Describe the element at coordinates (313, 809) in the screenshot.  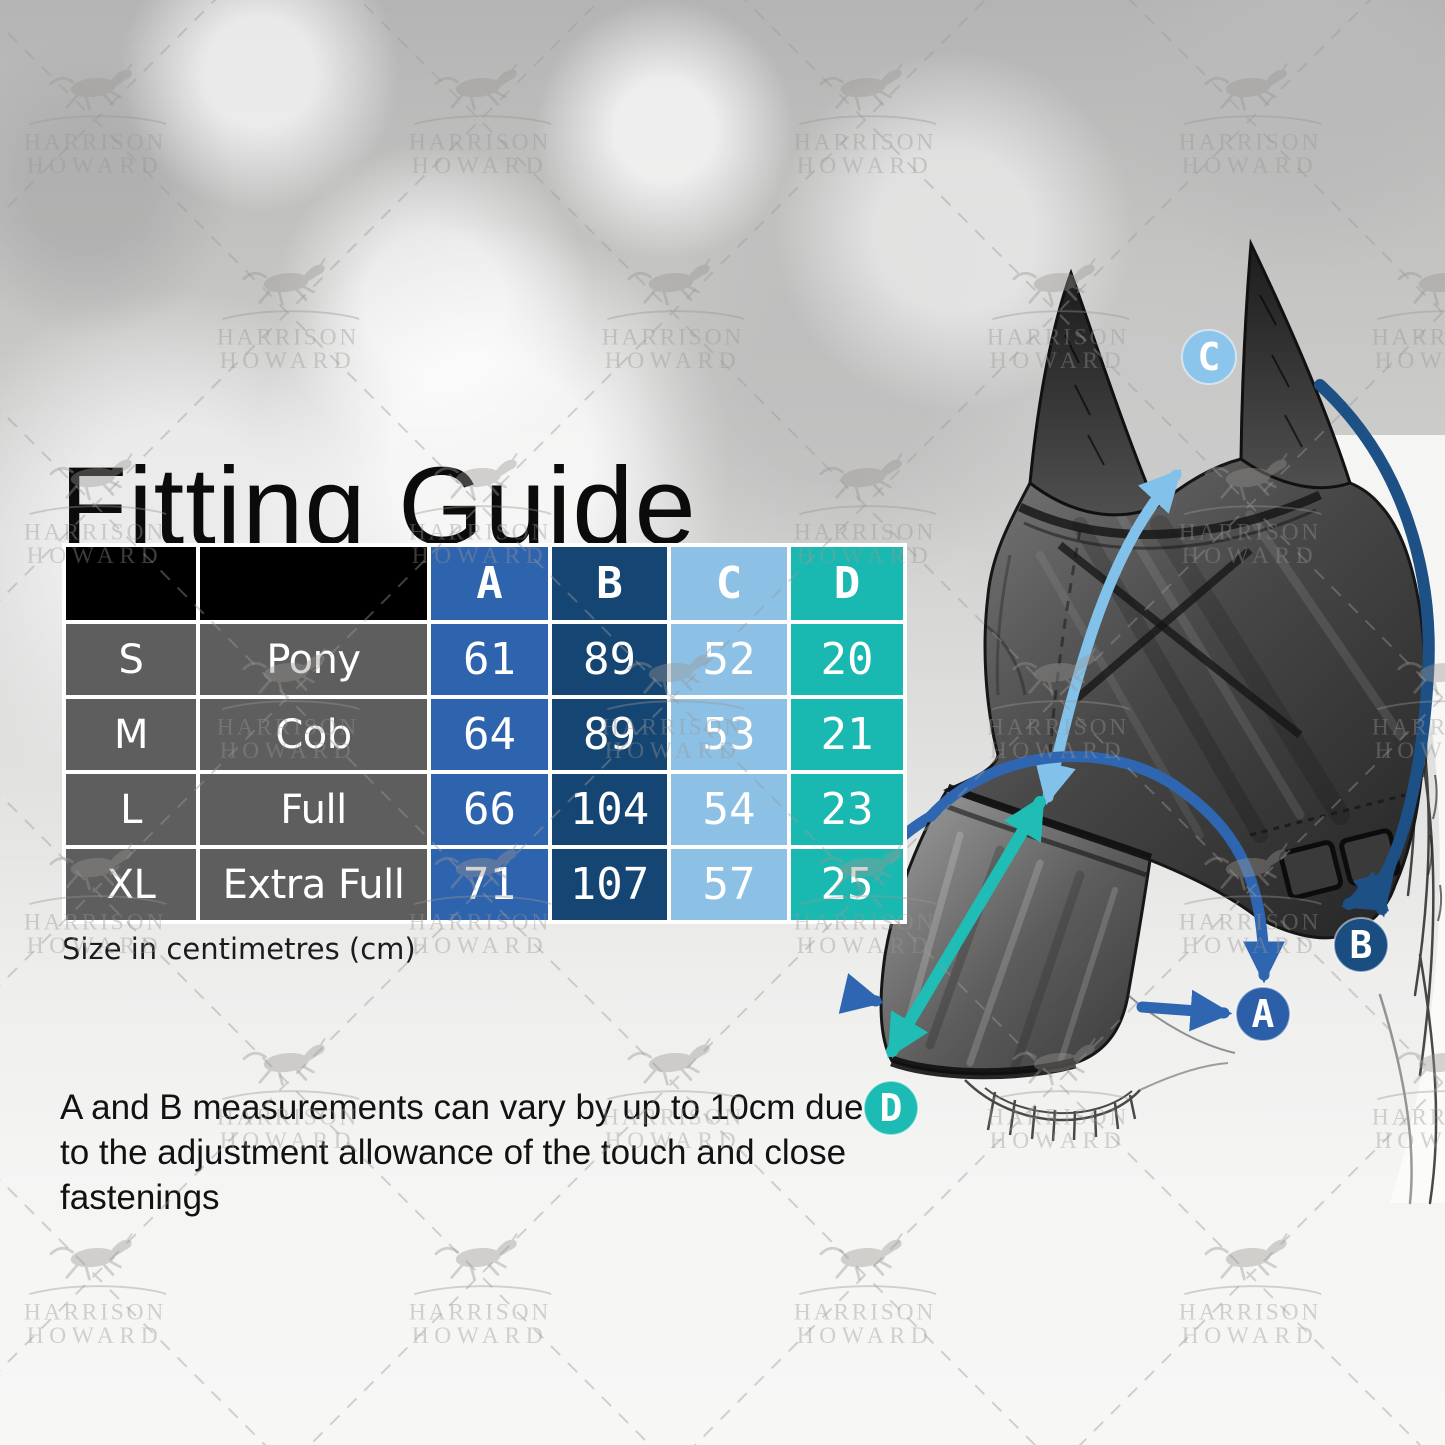
I see `type-cell: Full` at that location.